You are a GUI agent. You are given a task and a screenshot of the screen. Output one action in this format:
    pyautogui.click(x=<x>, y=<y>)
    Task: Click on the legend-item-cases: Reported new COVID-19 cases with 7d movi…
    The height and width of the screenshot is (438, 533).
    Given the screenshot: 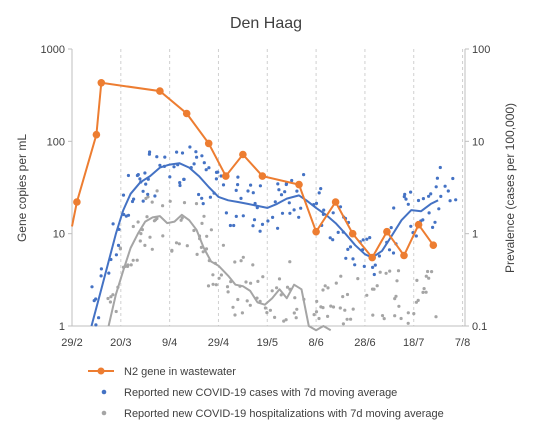 What is the action you would take?
    pyautogui.click(x=249, y=393)
    